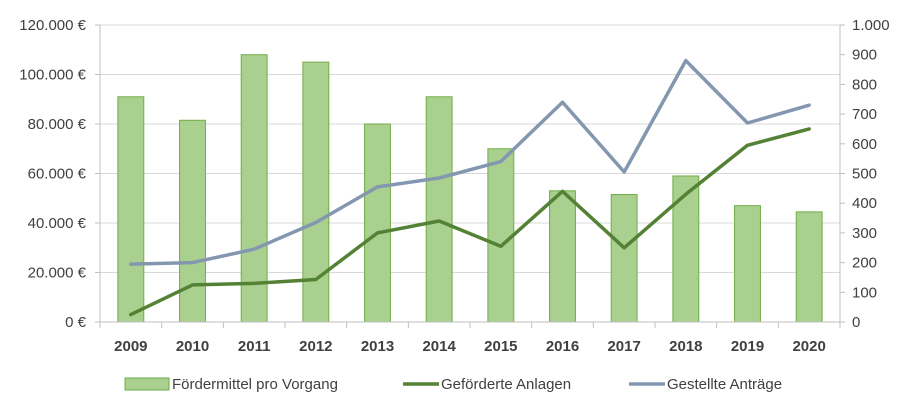 The width and height of the screenshot is (921, 419). Describe the element at coordinates (76, 322) in the screenshot. I see `y-left-tick-label: 0 €` at that location.